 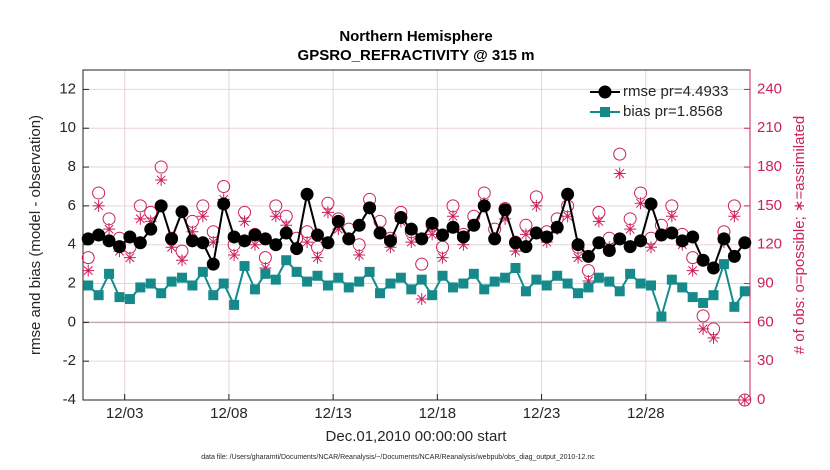 What do you see at coordinates (761, 399) in the screenshot?
I see `y2-tick-label: 0` at bounding box center [761, 399].